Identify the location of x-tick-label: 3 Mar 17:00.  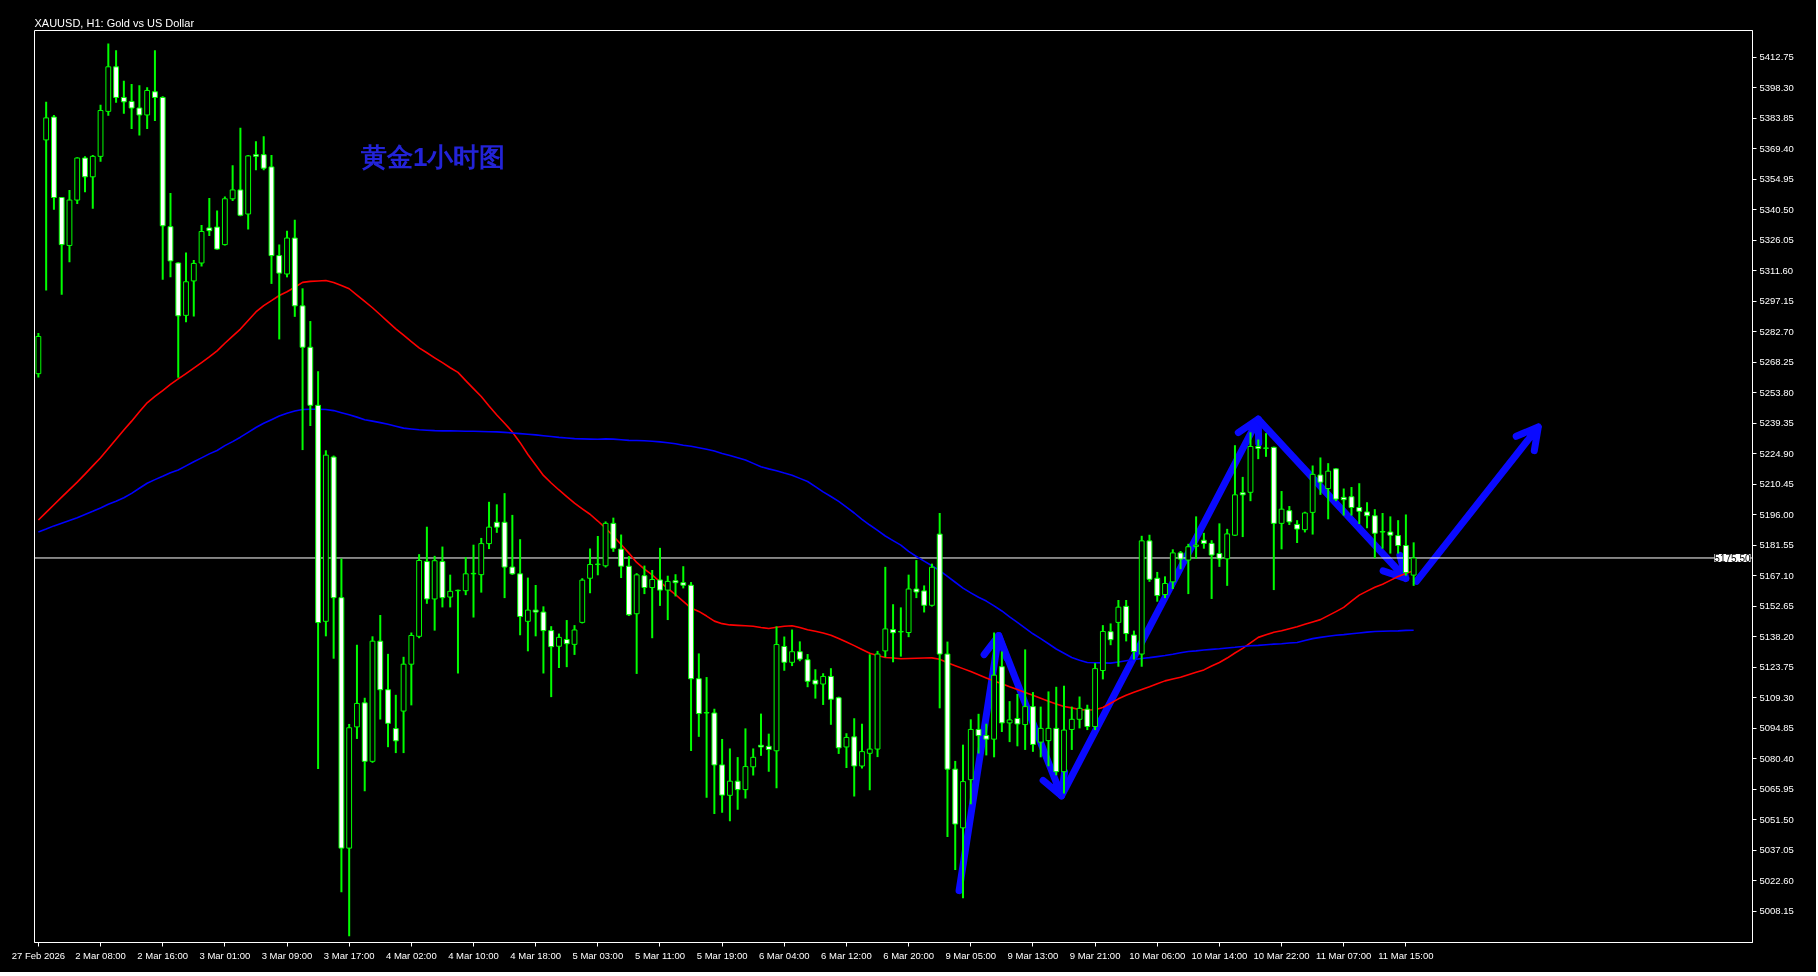
(349, 955).